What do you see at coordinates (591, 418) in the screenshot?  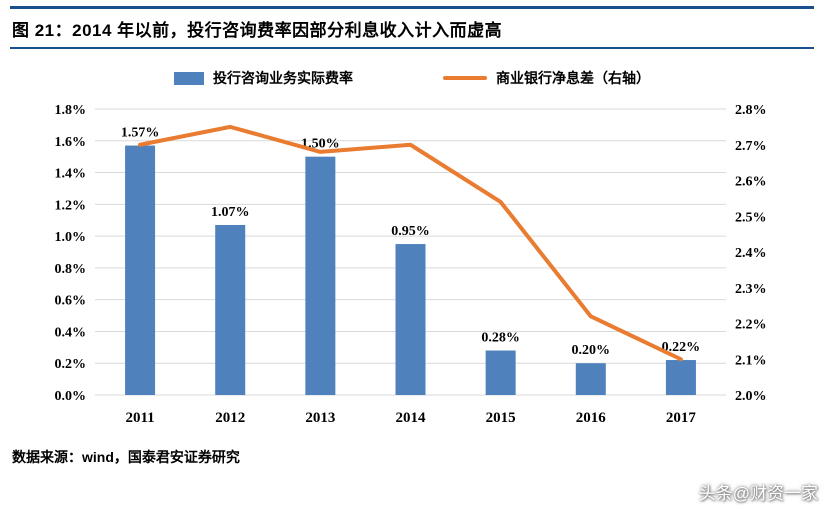 I see `x-axis-label-2016: 2016` at bounding box center [591, 418].